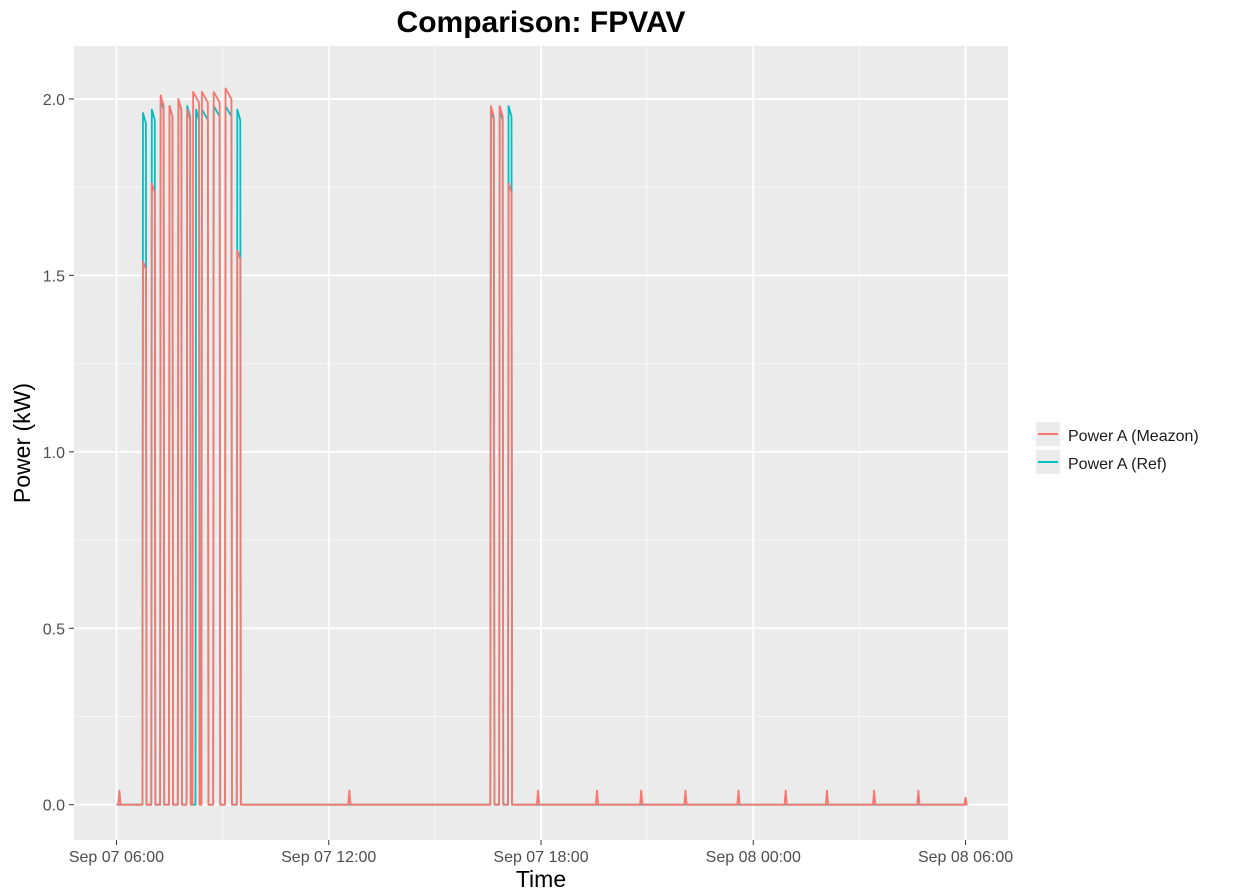  Describe the element at coordinates (753, 857) in the screenshot. I see `x-tick-label: Sep 08 00:00` at that location.